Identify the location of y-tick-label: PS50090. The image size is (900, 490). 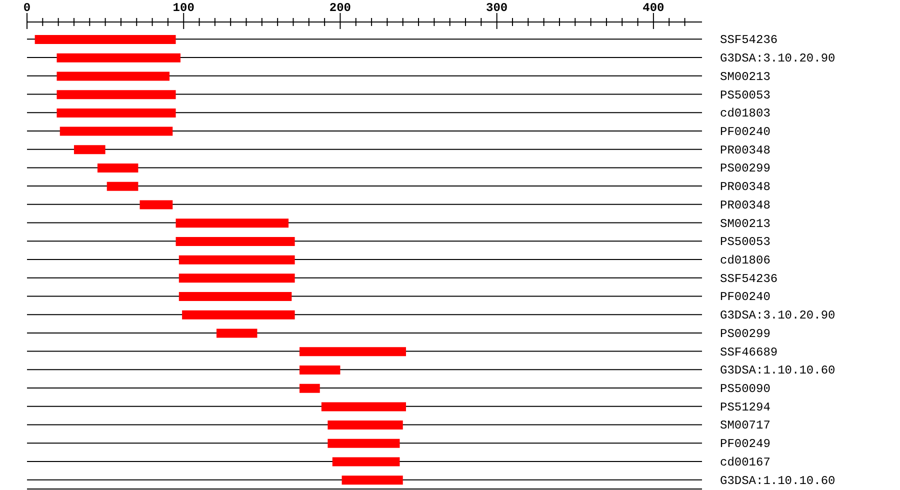
(745, 389).